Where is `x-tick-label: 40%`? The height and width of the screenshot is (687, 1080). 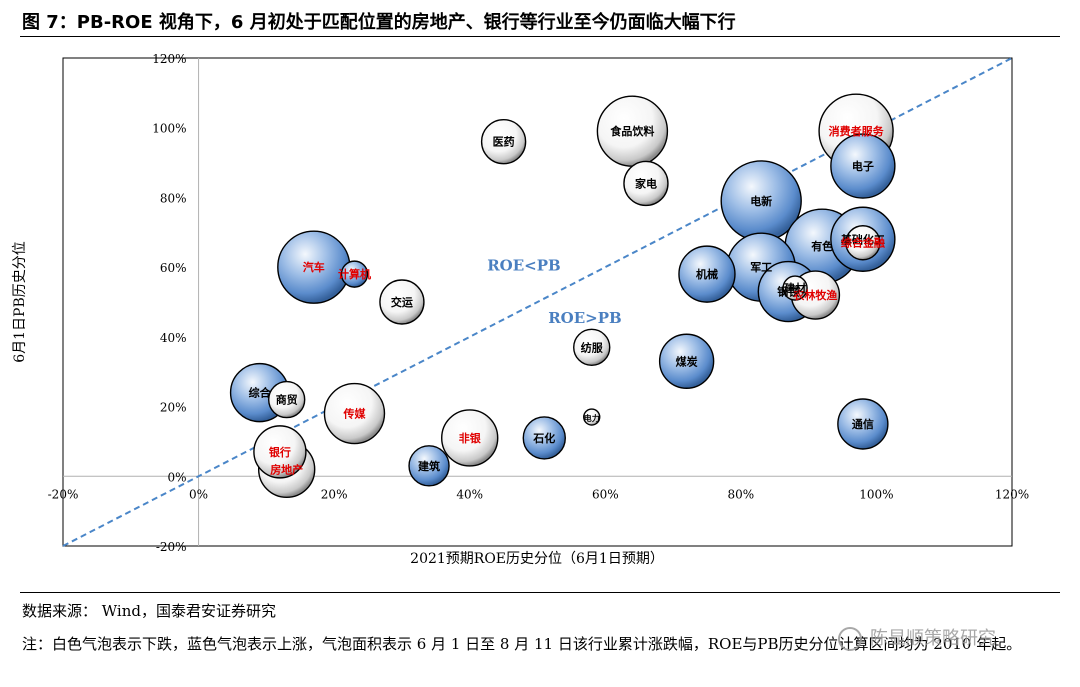
x-tick-label: 40% is located at coordinates (469, 494).